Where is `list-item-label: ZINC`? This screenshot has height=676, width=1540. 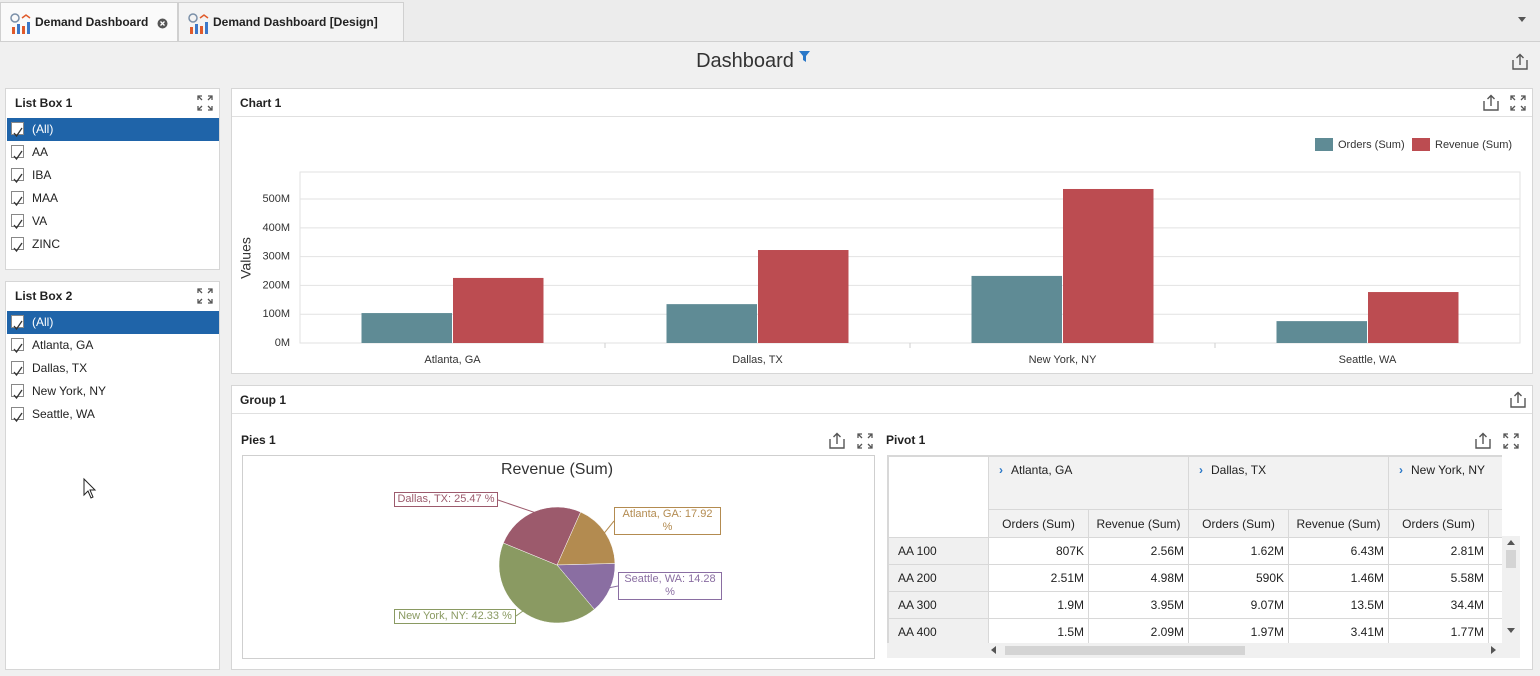
list-item-label: ZINC is located at coordinates (46, 244).